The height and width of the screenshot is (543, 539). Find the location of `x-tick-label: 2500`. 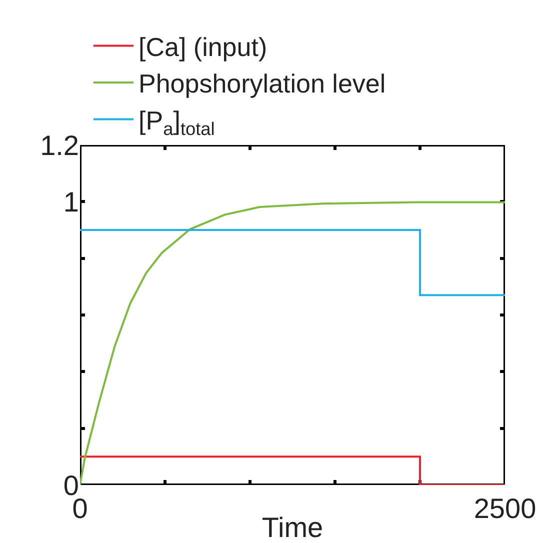

x-tick-label: 2500 is located at coordinates (505, 508).